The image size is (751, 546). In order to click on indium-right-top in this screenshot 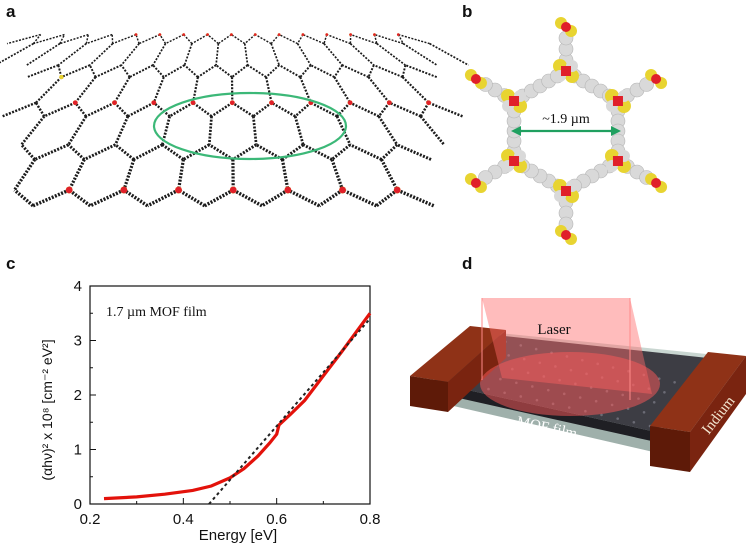, I will do `click(698, 392)`.